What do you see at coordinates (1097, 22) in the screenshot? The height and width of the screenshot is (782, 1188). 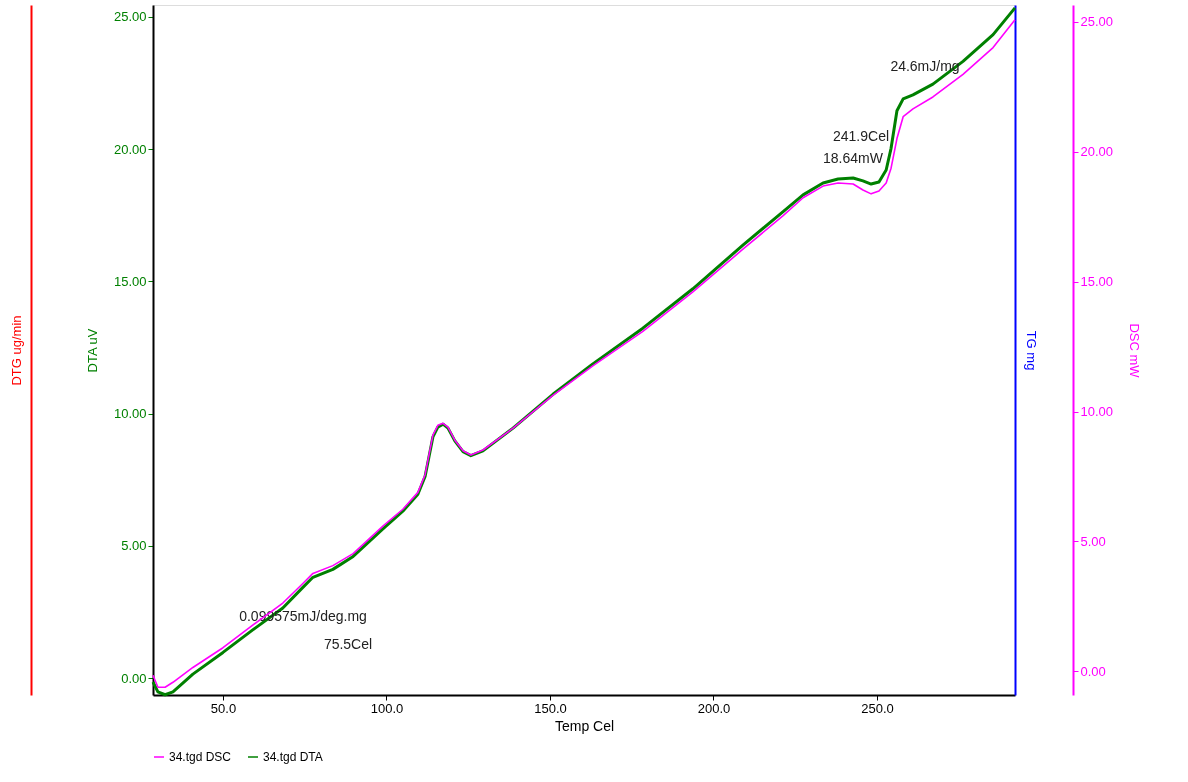 I see `y2-tick-label: 25.00` at bounding box center [1097, 22].